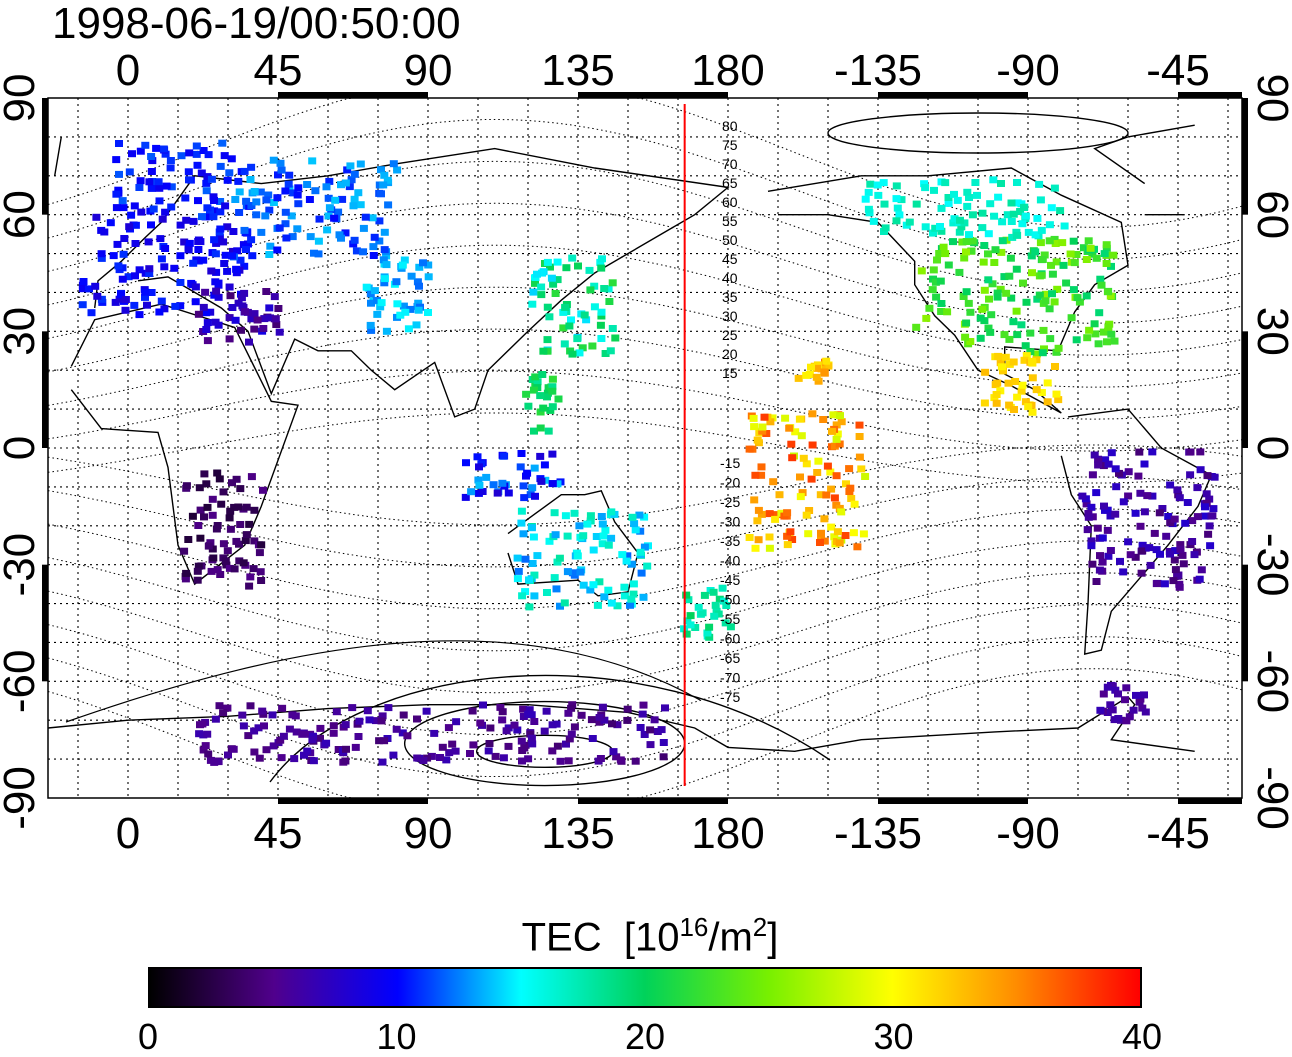 The width and height of the screenshot is (1292, 1057). What do you see at coordinates (1270, 798) in the screenshot?
I see `lat-tick-label-right: -90` at bounding box center [1270, 798].